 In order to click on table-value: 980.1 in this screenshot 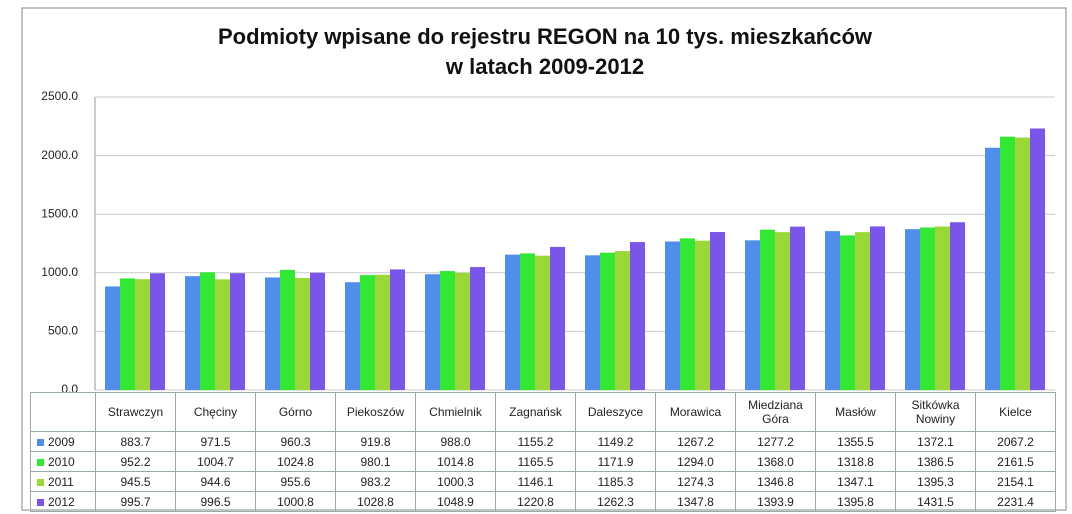, I will do `click(375, 461)`.